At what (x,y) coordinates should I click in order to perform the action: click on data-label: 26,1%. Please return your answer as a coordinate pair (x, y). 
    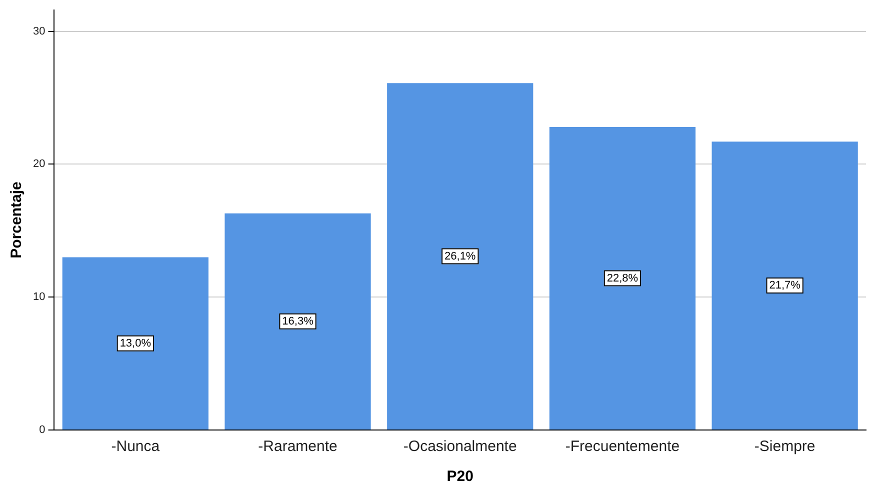
    Looking at the image, I should click on (460, 256).